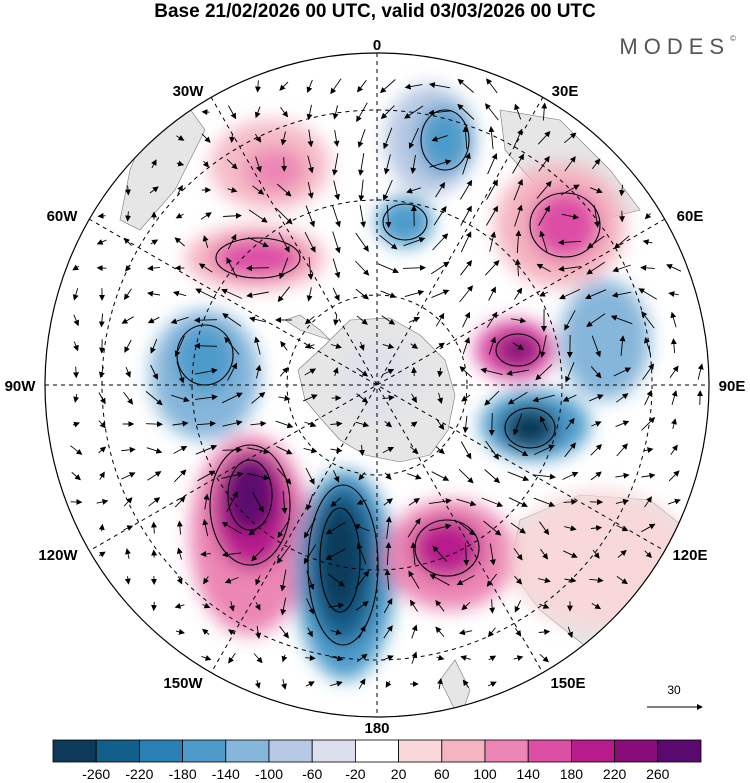 The image size is (750, 783). Describe the element at coordinates (355, 774) in the screenshot. I see `colorbar-label: -20` at that location.